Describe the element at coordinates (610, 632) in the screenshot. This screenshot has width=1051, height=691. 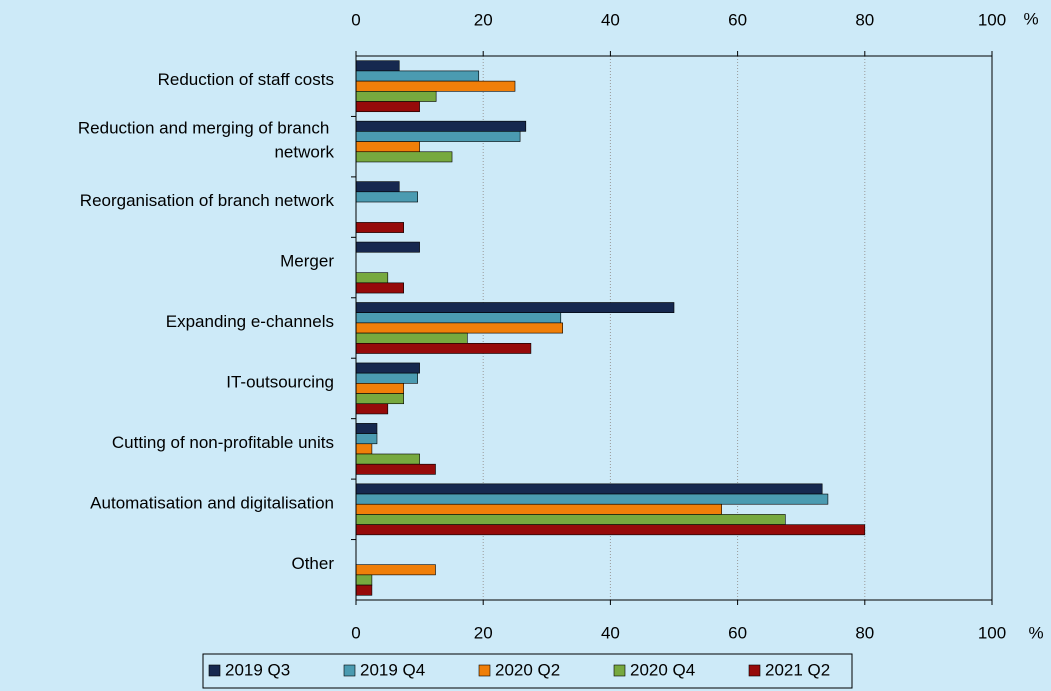
I see `x-tick-label-bottom: 40` at that location.